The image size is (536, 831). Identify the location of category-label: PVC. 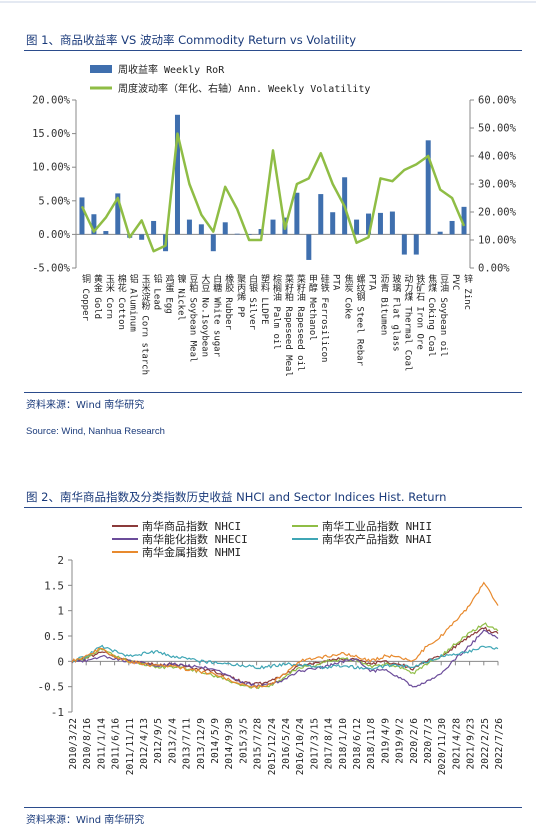
(455, 282).